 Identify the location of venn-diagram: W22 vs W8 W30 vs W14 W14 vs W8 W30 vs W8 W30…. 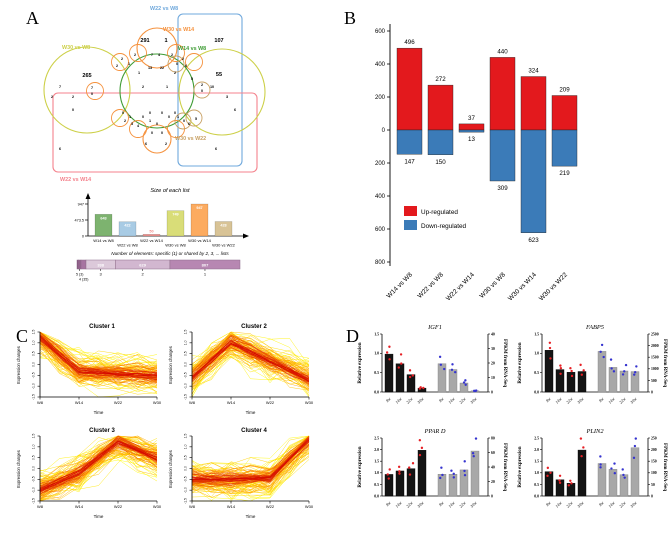
(154, 94).